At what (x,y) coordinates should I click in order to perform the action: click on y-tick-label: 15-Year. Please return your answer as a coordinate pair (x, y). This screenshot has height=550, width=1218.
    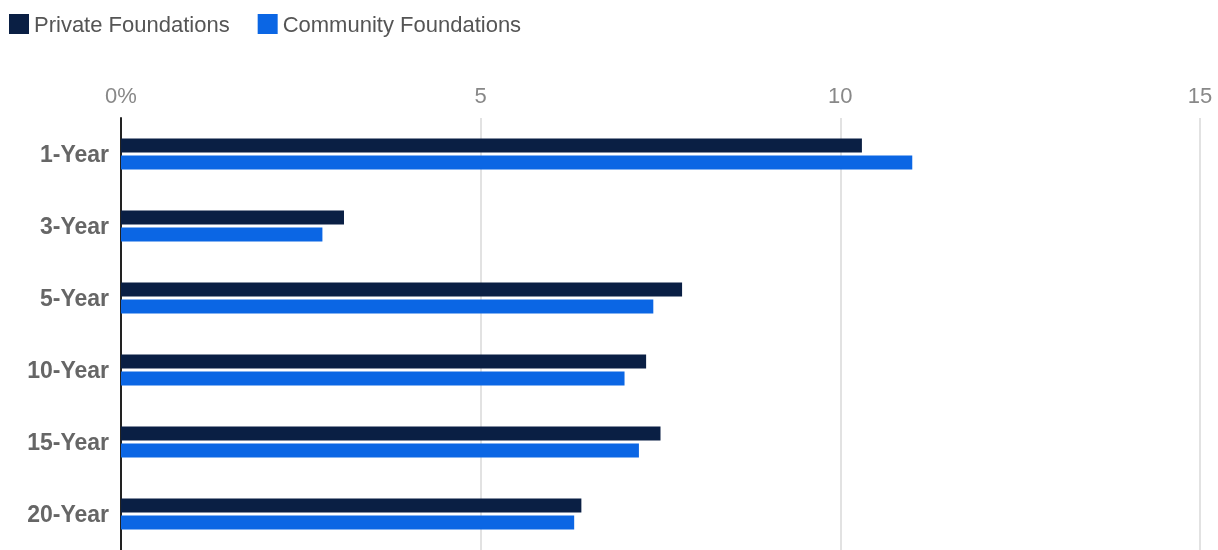
    Looking at the image, I should click on (68, 442).